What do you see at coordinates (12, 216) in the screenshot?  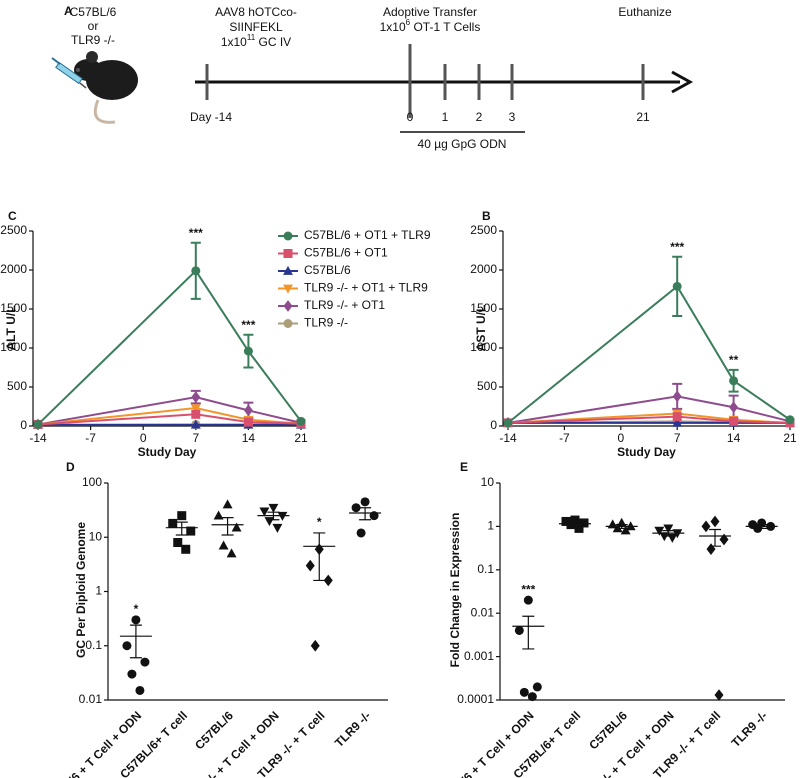 I see `panel-letter: C` at bounding box center [12, 216].